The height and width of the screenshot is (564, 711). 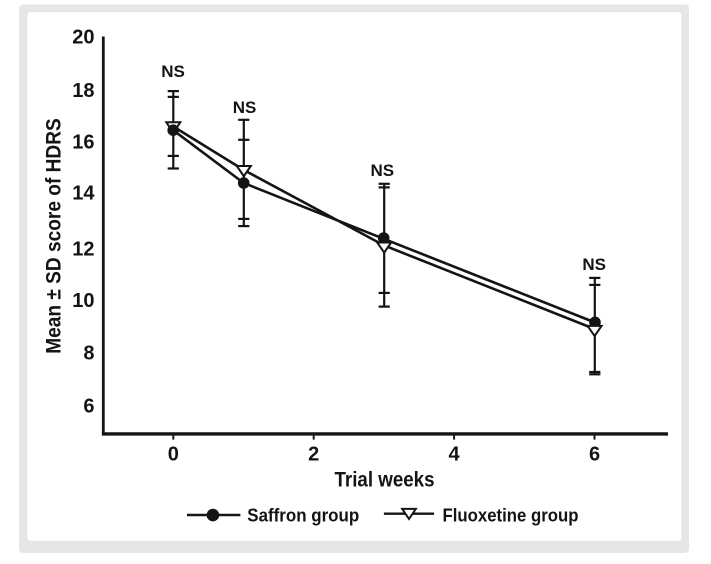 What do you see at coordinates (313, 455) in the screenshot?
I see `svg-text: 2` at bounding box center [313, 455].